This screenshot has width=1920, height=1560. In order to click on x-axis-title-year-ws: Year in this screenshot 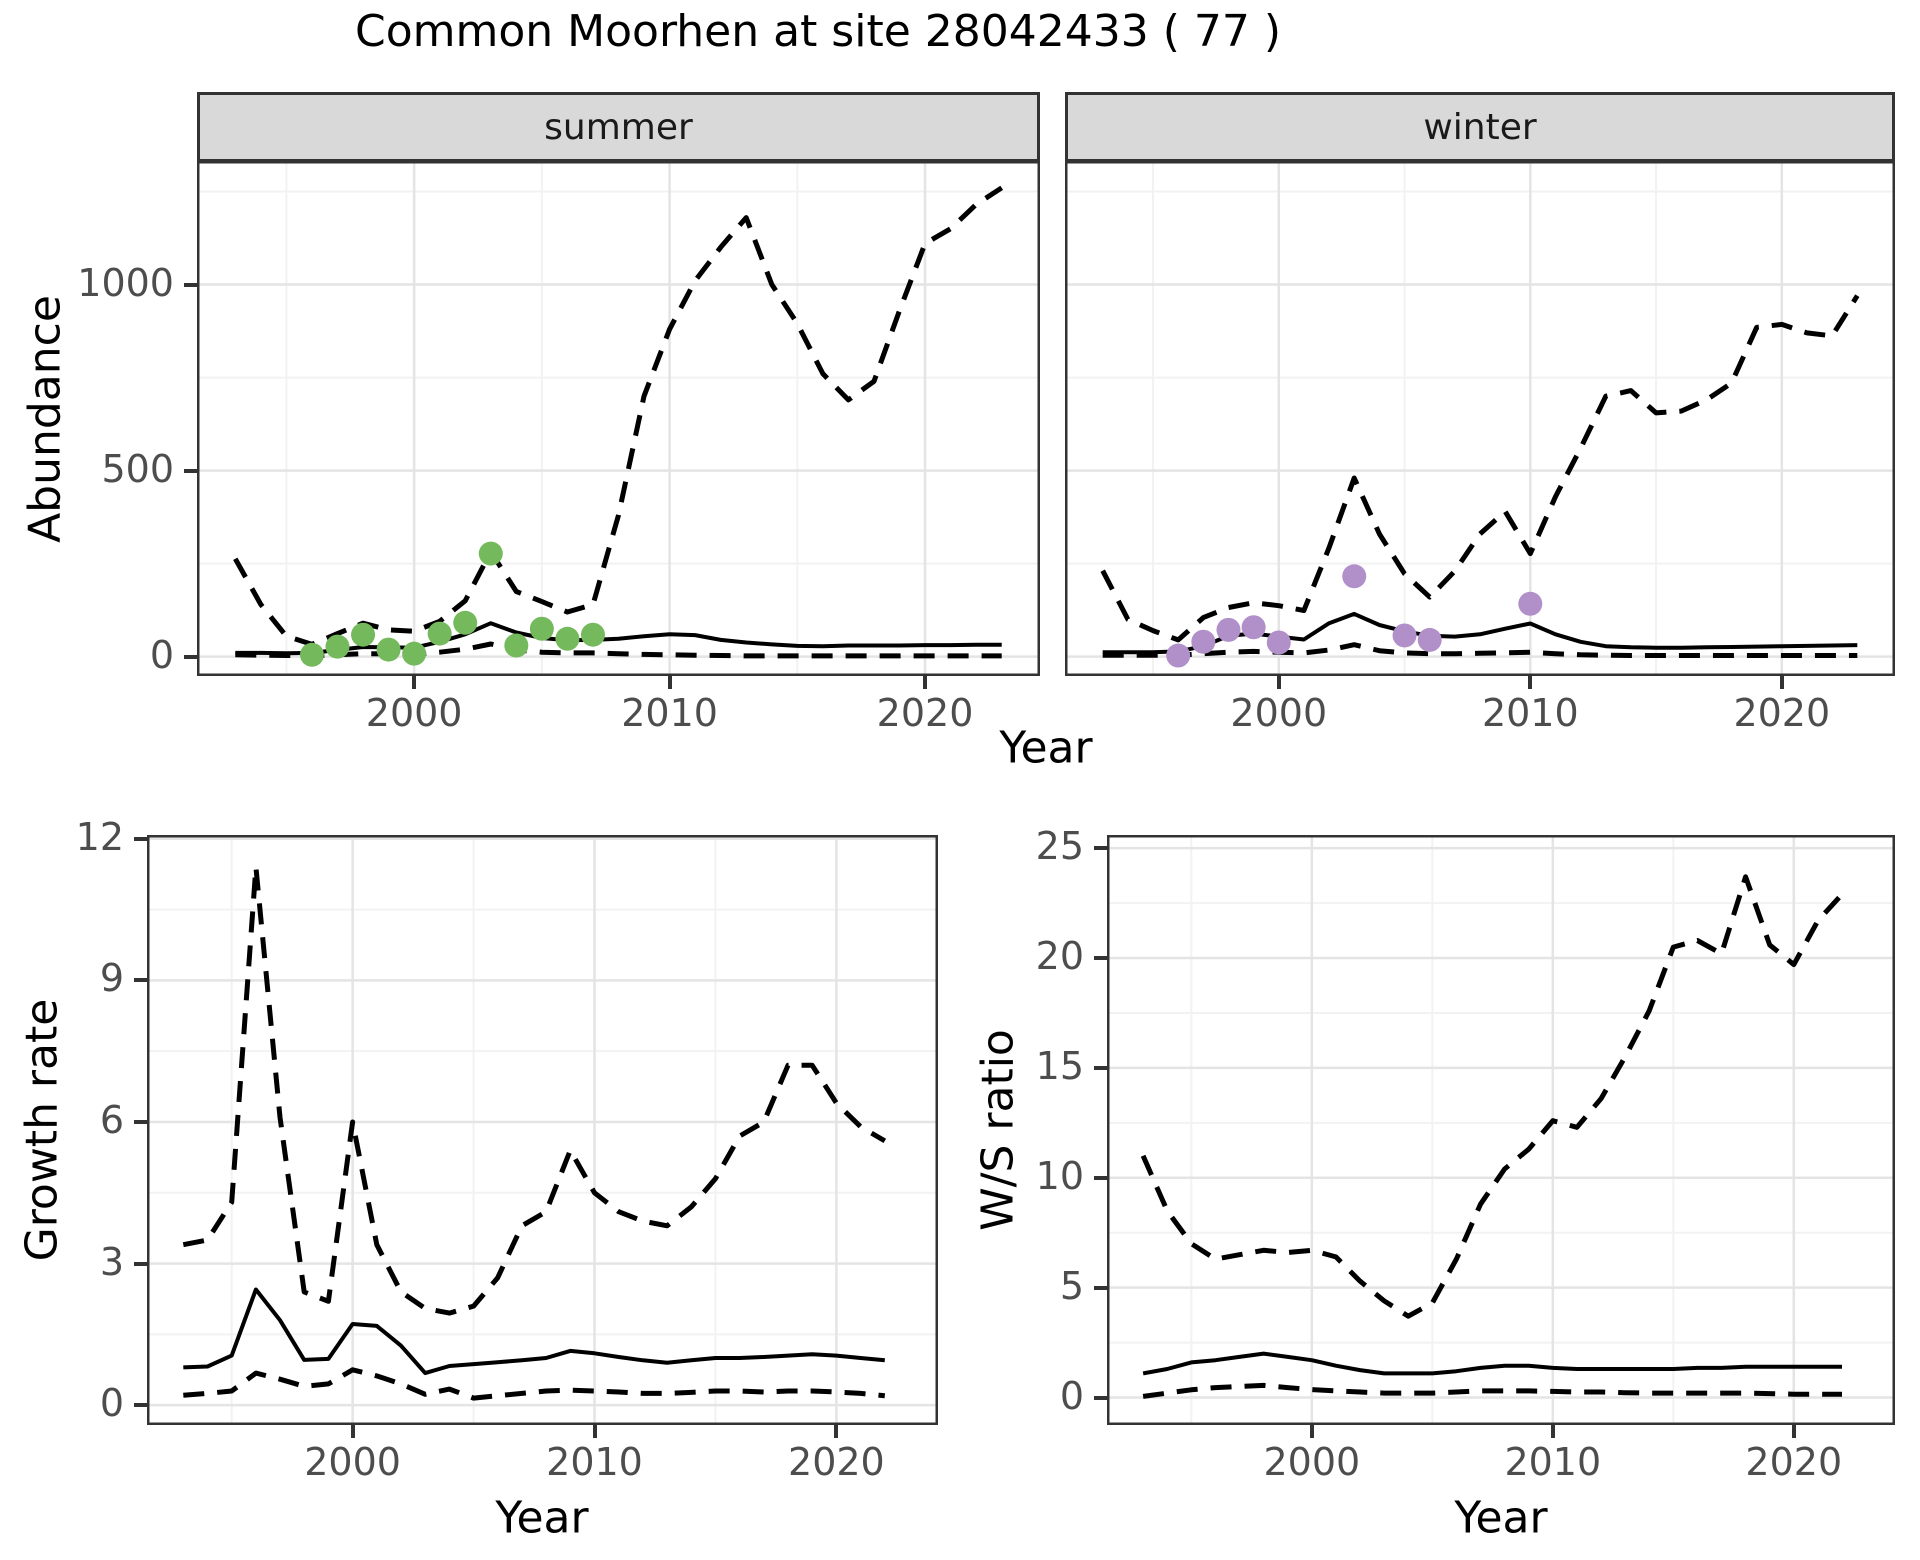, I will do `click(1501, 1518)`.